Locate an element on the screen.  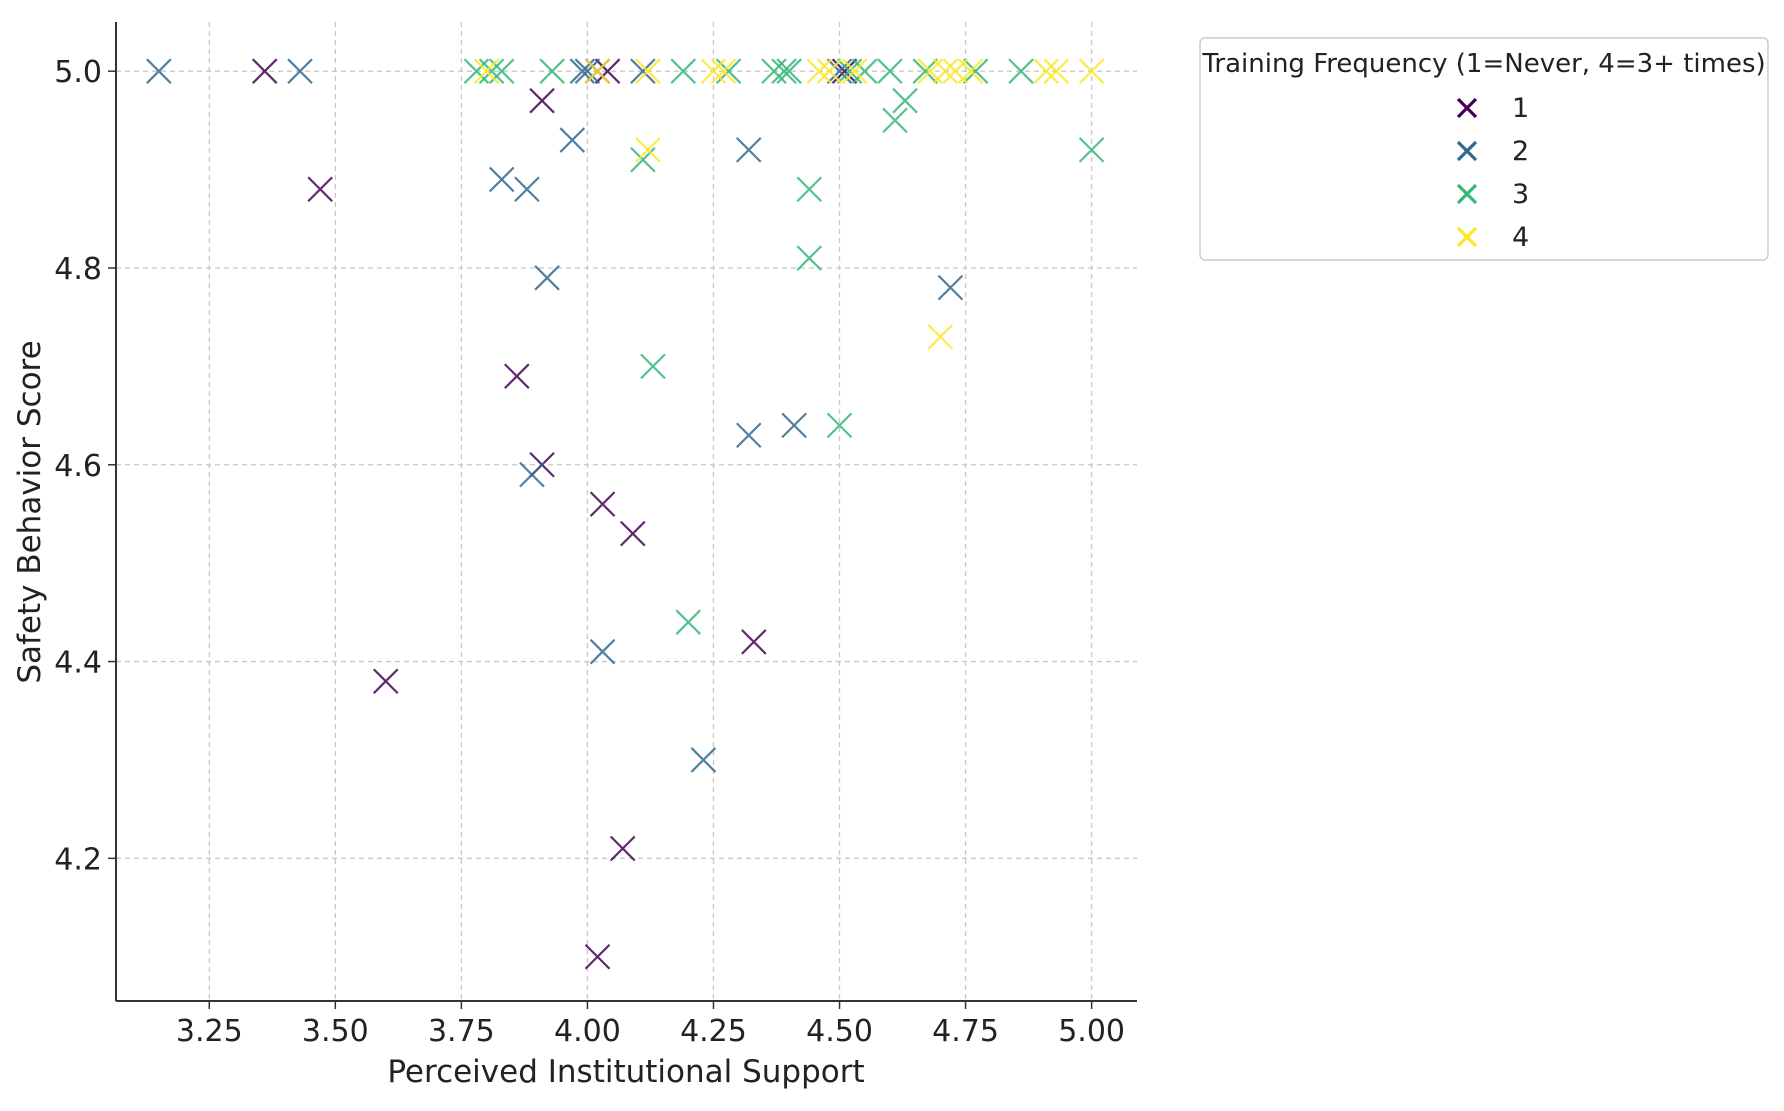
legend-label: 1 is located at coordinates (1520, 108).